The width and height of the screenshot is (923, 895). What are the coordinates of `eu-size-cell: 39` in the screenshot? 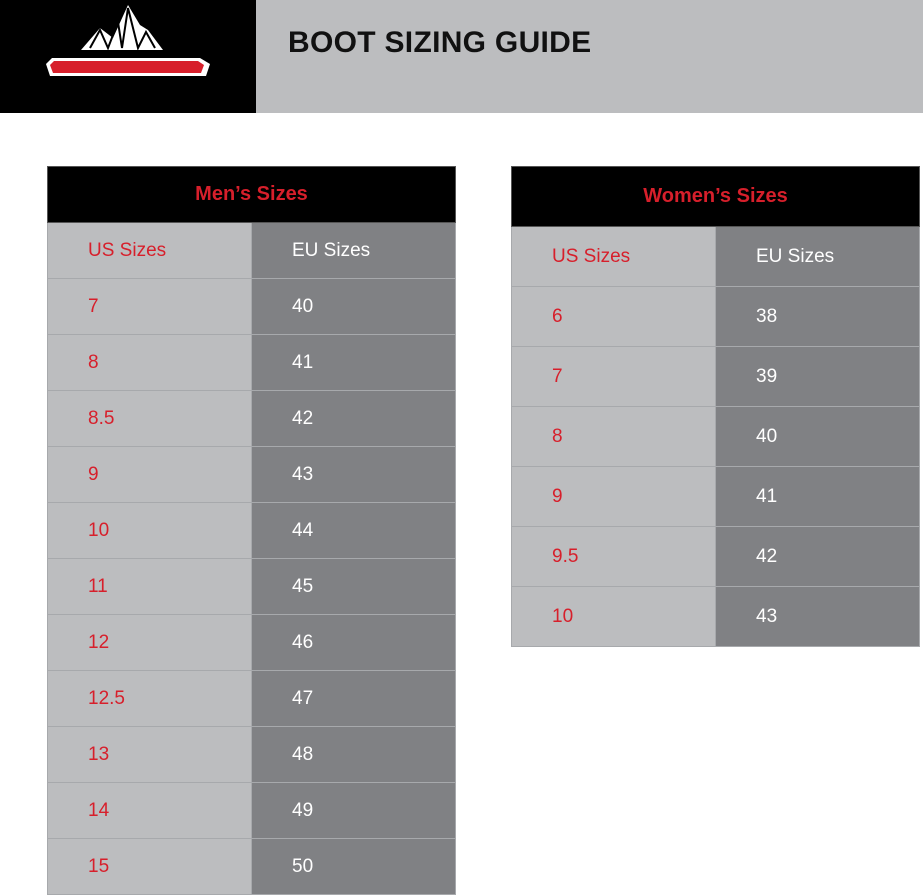 It's located at (817, 376).